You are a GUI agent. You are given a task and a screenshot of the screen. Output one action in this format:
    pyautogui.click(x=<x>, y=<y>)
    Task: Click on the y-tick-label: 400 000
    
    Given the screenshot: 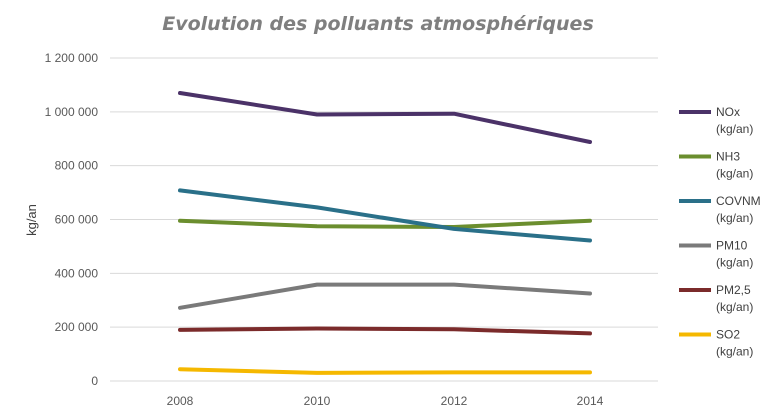 What is the action you would take?
    pyautogui.click(x=77, y=273)
    